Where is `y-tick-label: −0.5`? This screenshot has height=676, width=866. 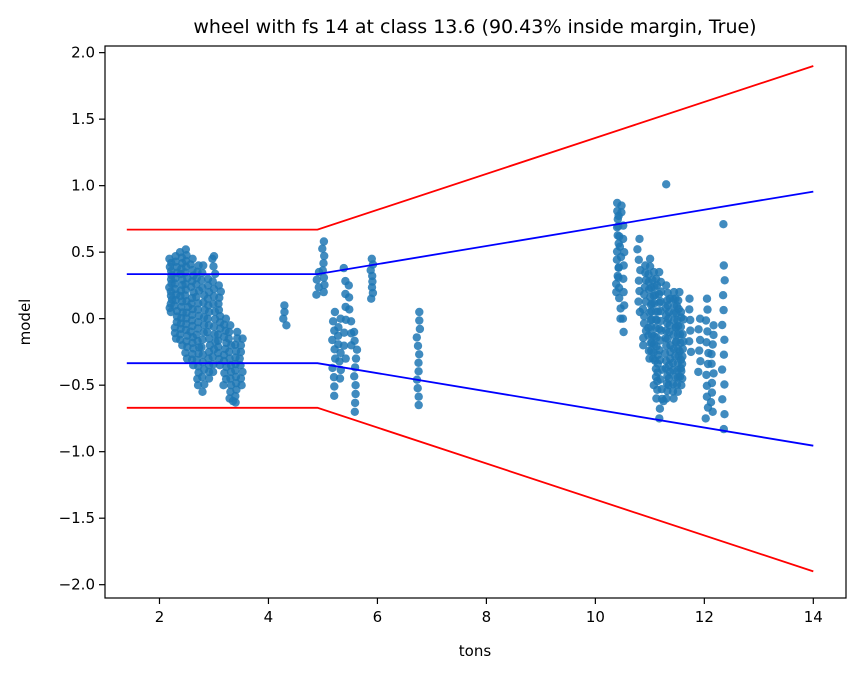
y-tick-label: −0.5 is located at coordinates (77, 385).